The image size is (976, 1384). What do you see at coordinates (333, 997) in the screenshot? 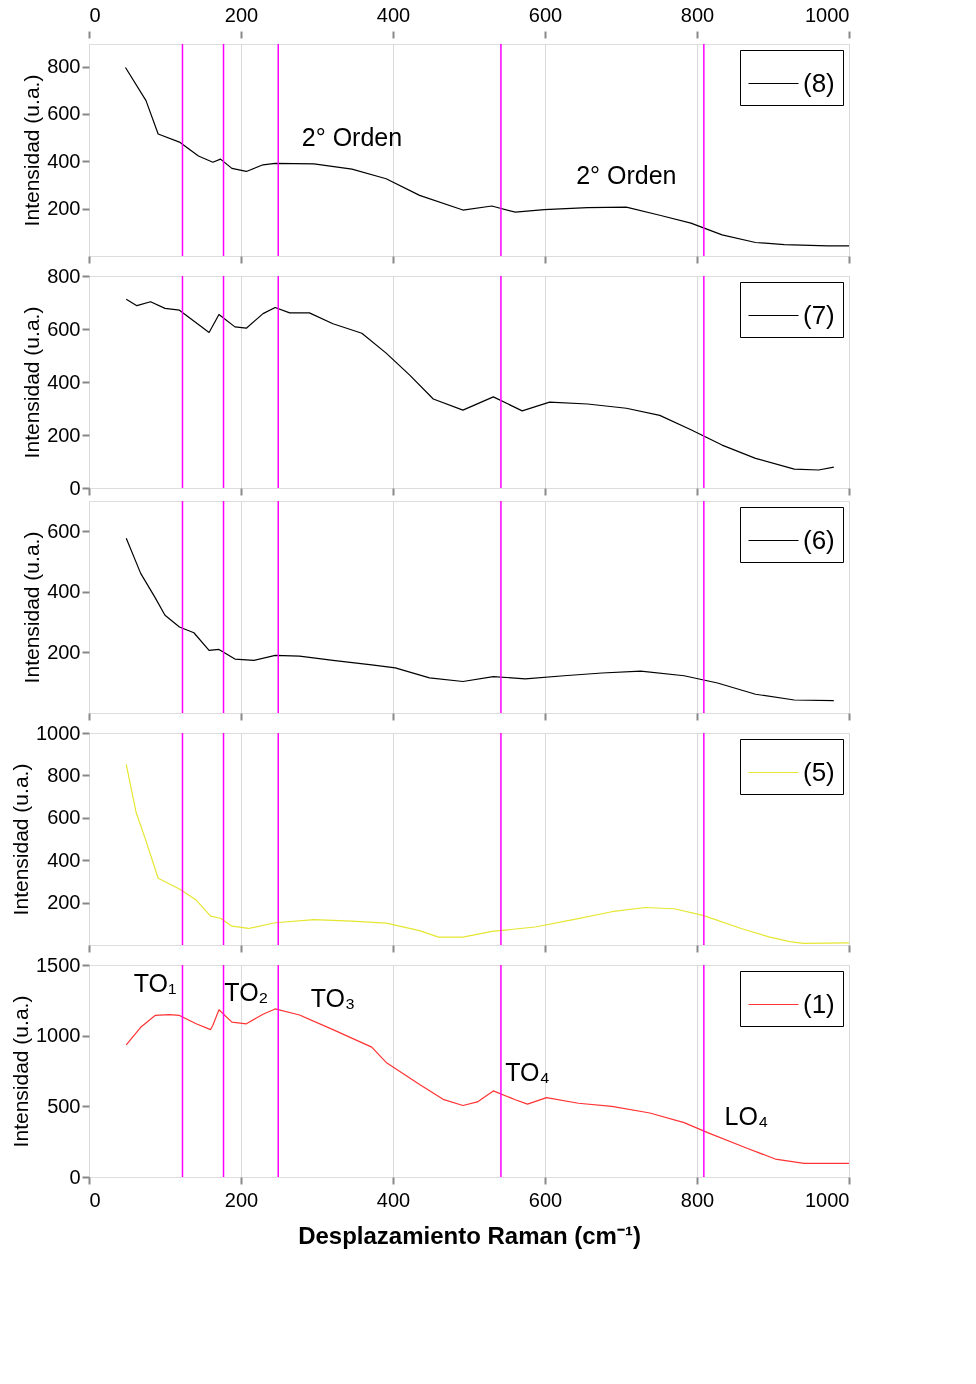
I see `annotation: TO₃` at bounding box center [333, 997].